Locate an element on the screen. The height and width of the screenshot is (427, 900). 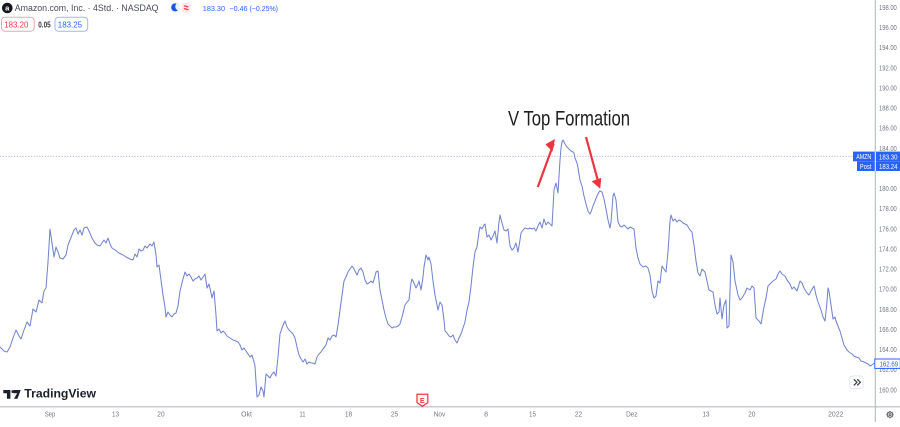
svg-text: 2022 is located at coordinates (835, 414).